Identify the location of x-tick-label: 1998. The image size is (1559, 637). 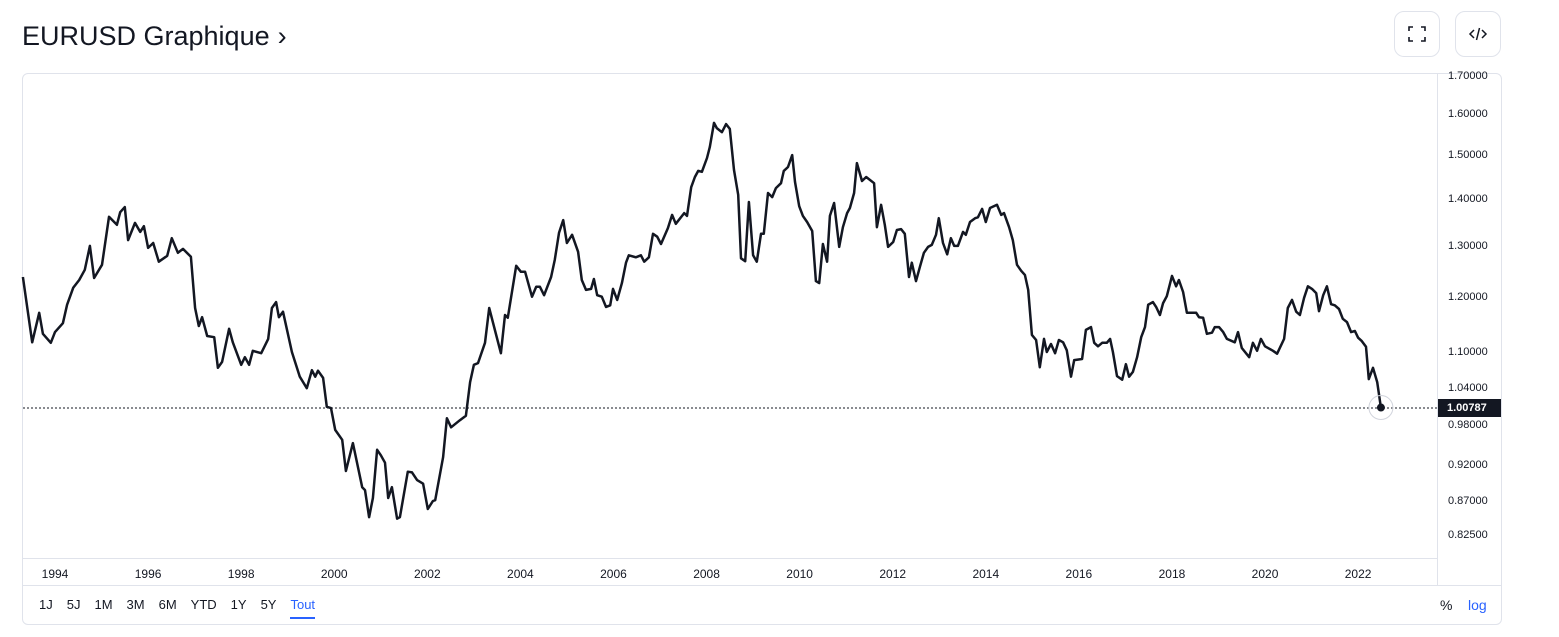
(241, 574).